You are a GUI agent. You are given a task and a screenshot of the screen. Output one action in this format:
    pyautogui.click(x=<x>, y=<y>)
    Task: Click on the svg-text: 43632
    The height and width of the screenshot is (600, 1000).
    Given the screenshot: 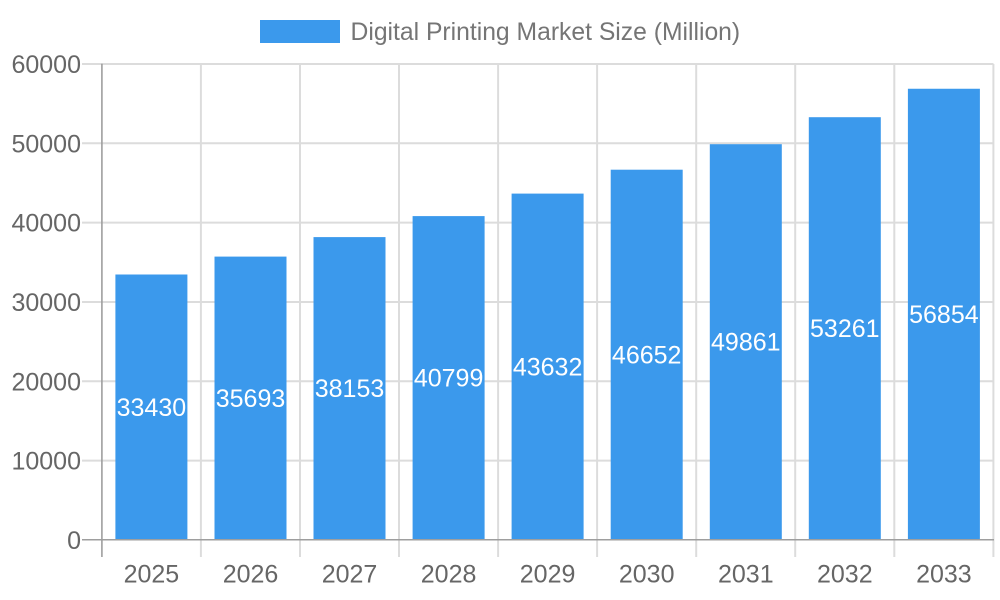 What is the action you would take?
    pyautogui.click(x=548, y=367)
    